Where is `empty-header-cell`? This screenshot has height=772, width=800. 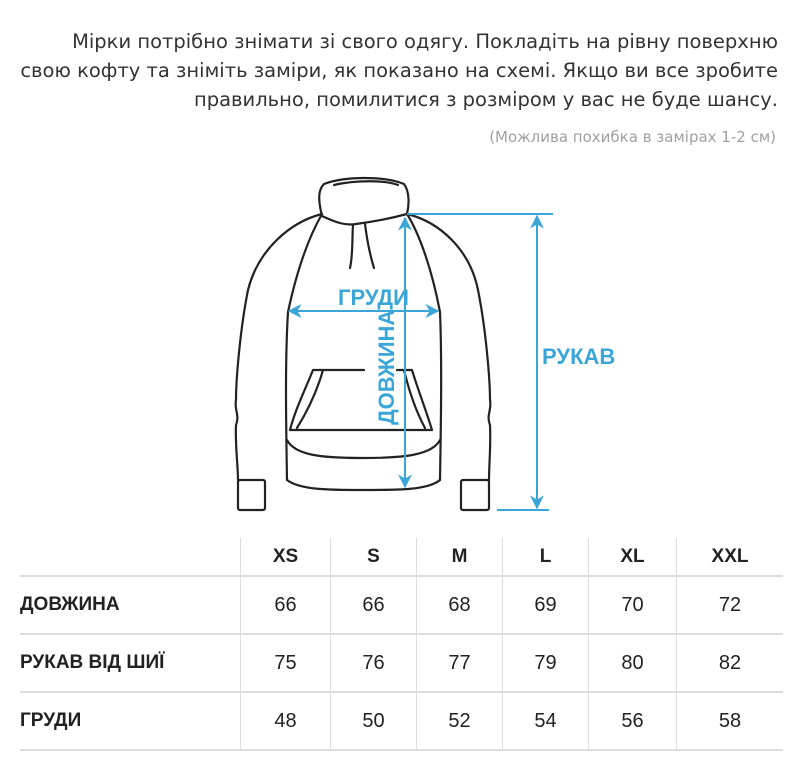 empty-header-cell is located at coordinates (130, 557).